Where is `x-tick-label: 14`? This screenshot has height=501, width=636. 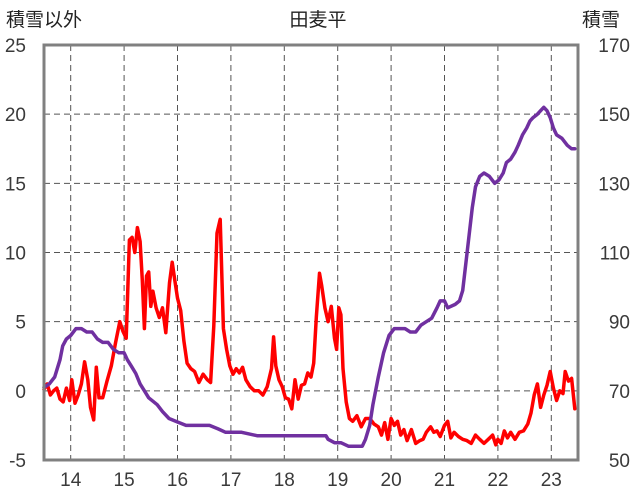
x-tick-label: 14 is located at coordinates (71, 480).